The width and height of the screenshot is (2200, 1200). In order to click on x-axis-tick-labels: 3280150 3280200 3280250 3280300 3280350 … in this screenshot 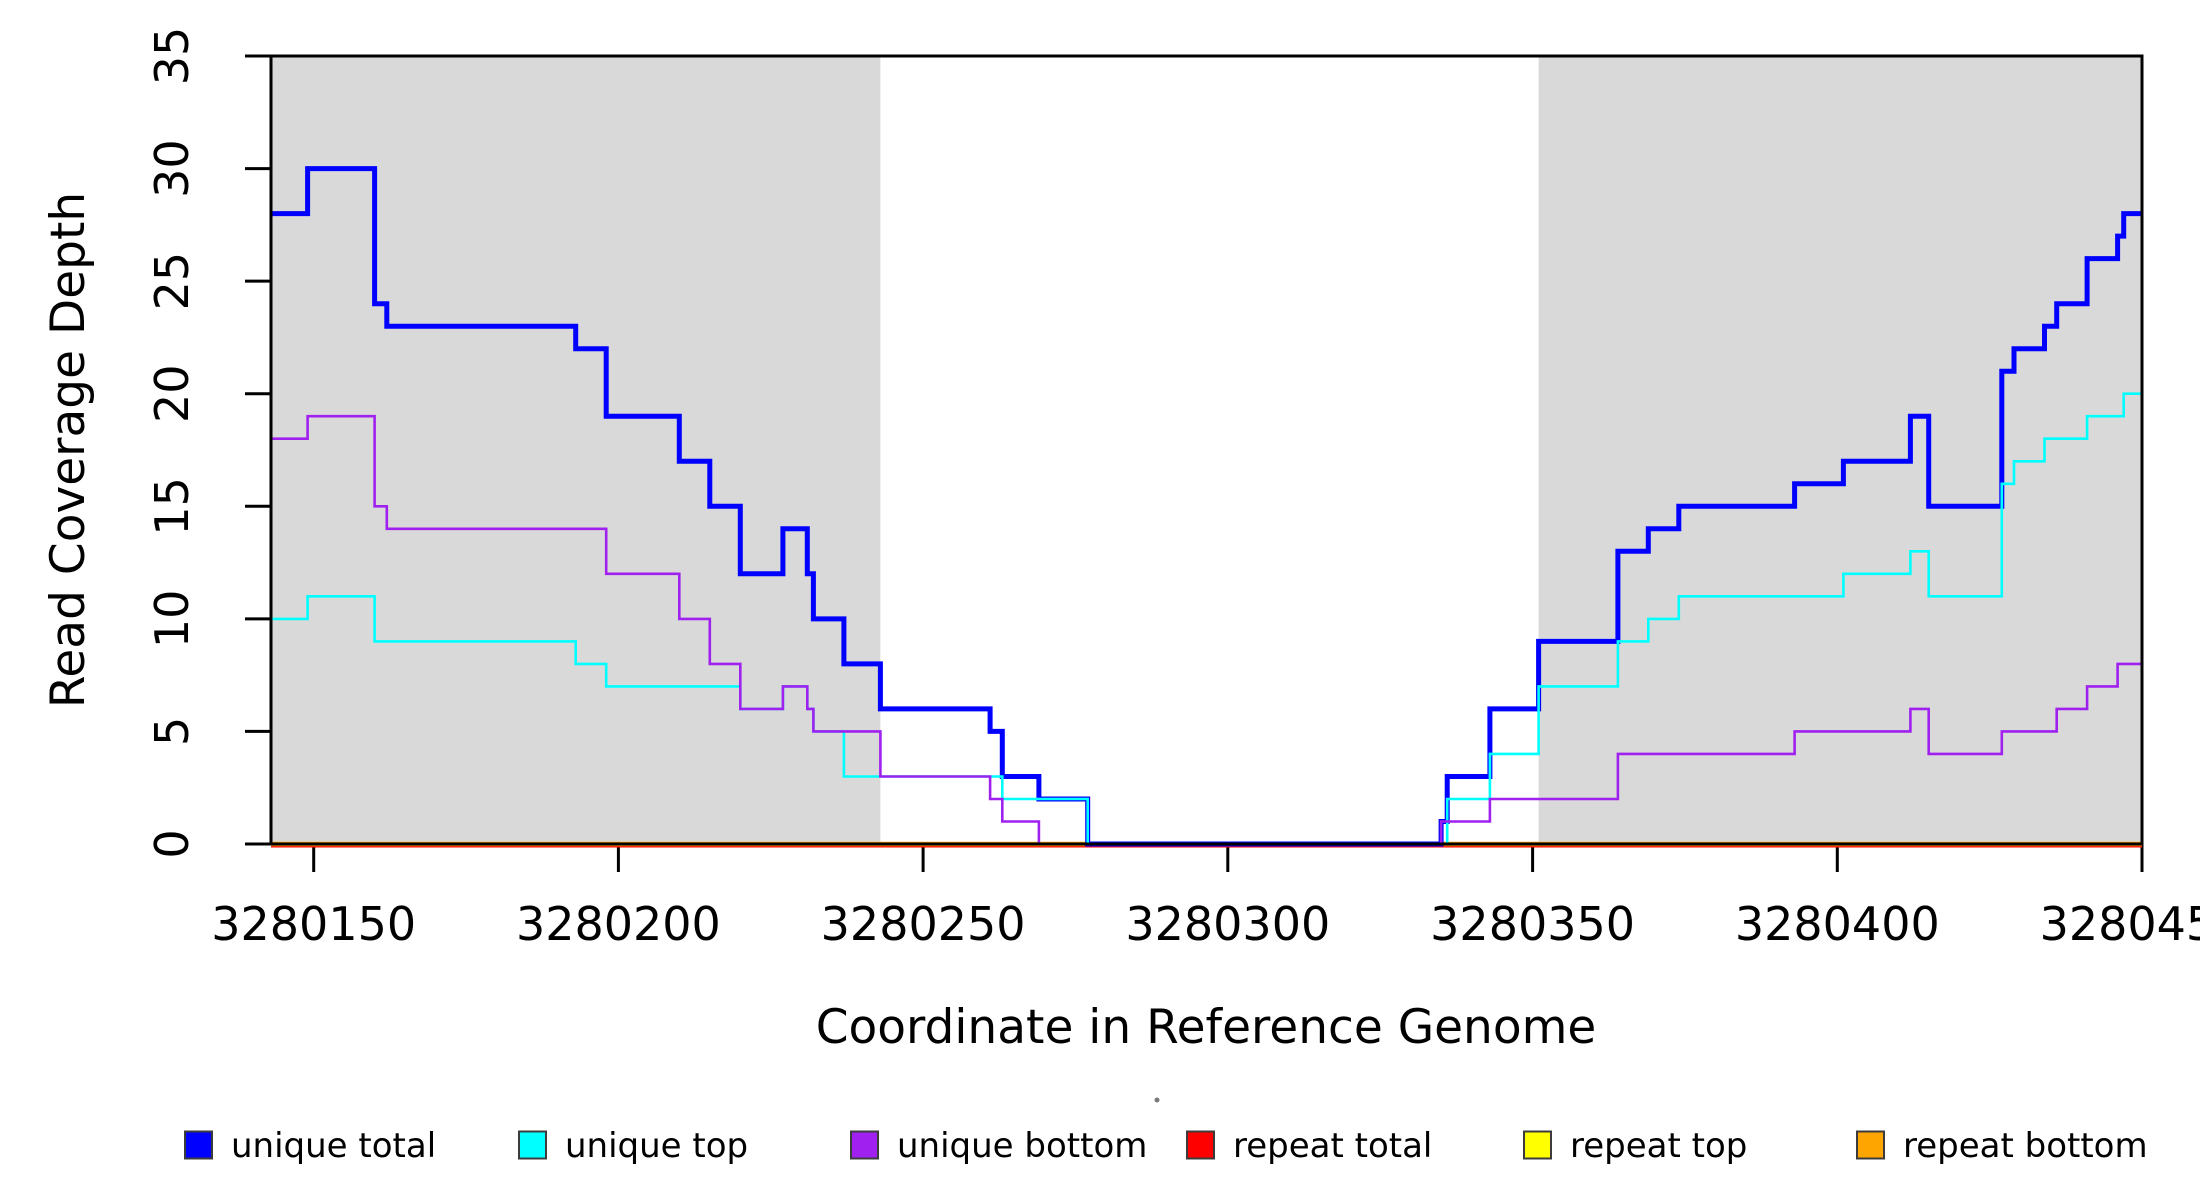, I will do `click(1205, 924)`.